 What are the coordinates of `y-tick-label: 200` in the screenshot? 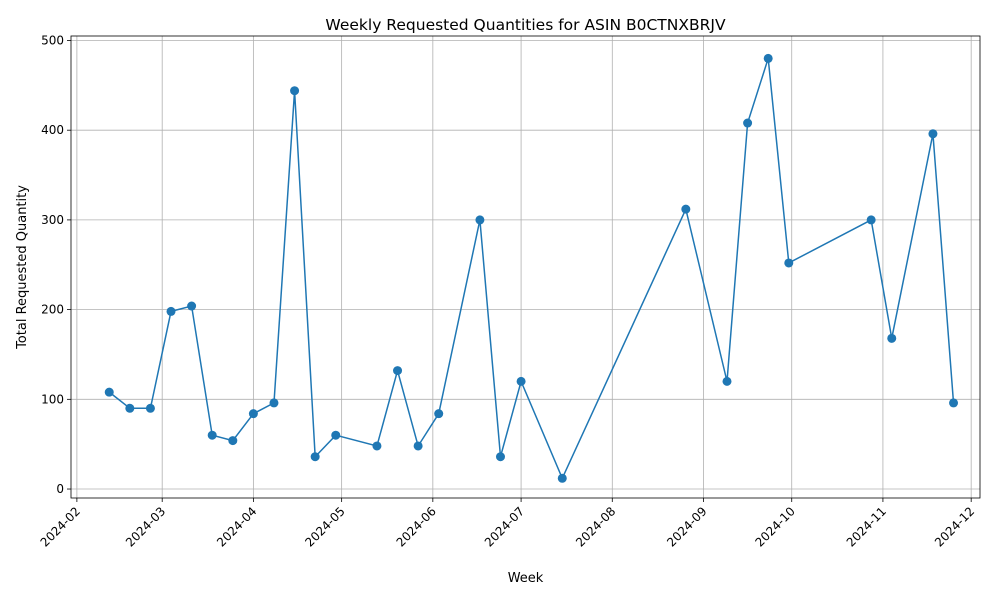 It's located at (52, 310).